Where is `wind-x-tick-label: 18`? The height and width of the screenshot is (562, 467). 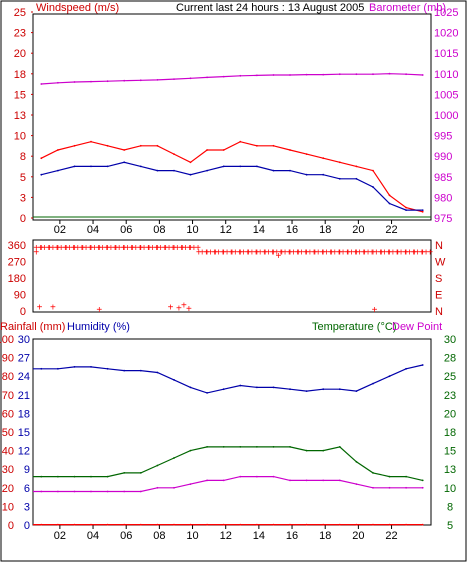 wind-x-tick-label: 18 is located at coordinates (325, 230).